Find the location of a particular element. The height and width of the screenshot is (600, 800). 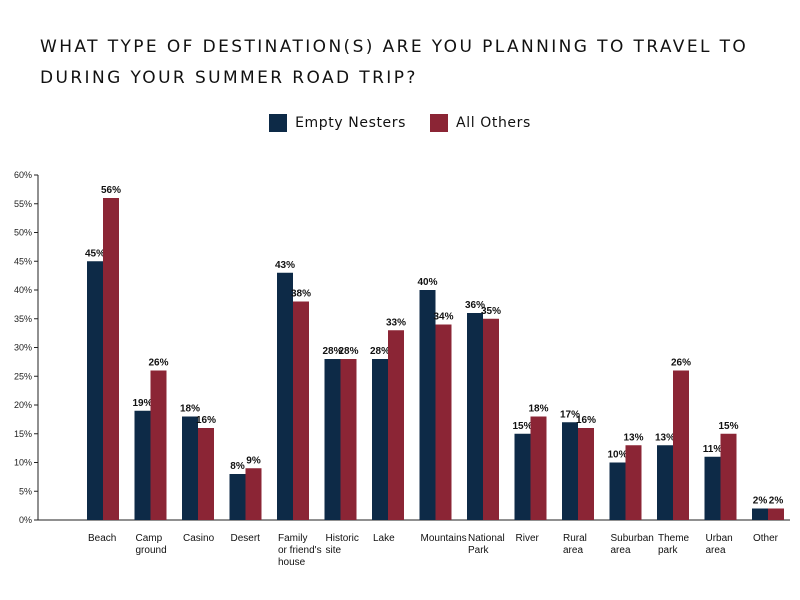

y-tick-label: 30% is located at coordinates (23, 348).